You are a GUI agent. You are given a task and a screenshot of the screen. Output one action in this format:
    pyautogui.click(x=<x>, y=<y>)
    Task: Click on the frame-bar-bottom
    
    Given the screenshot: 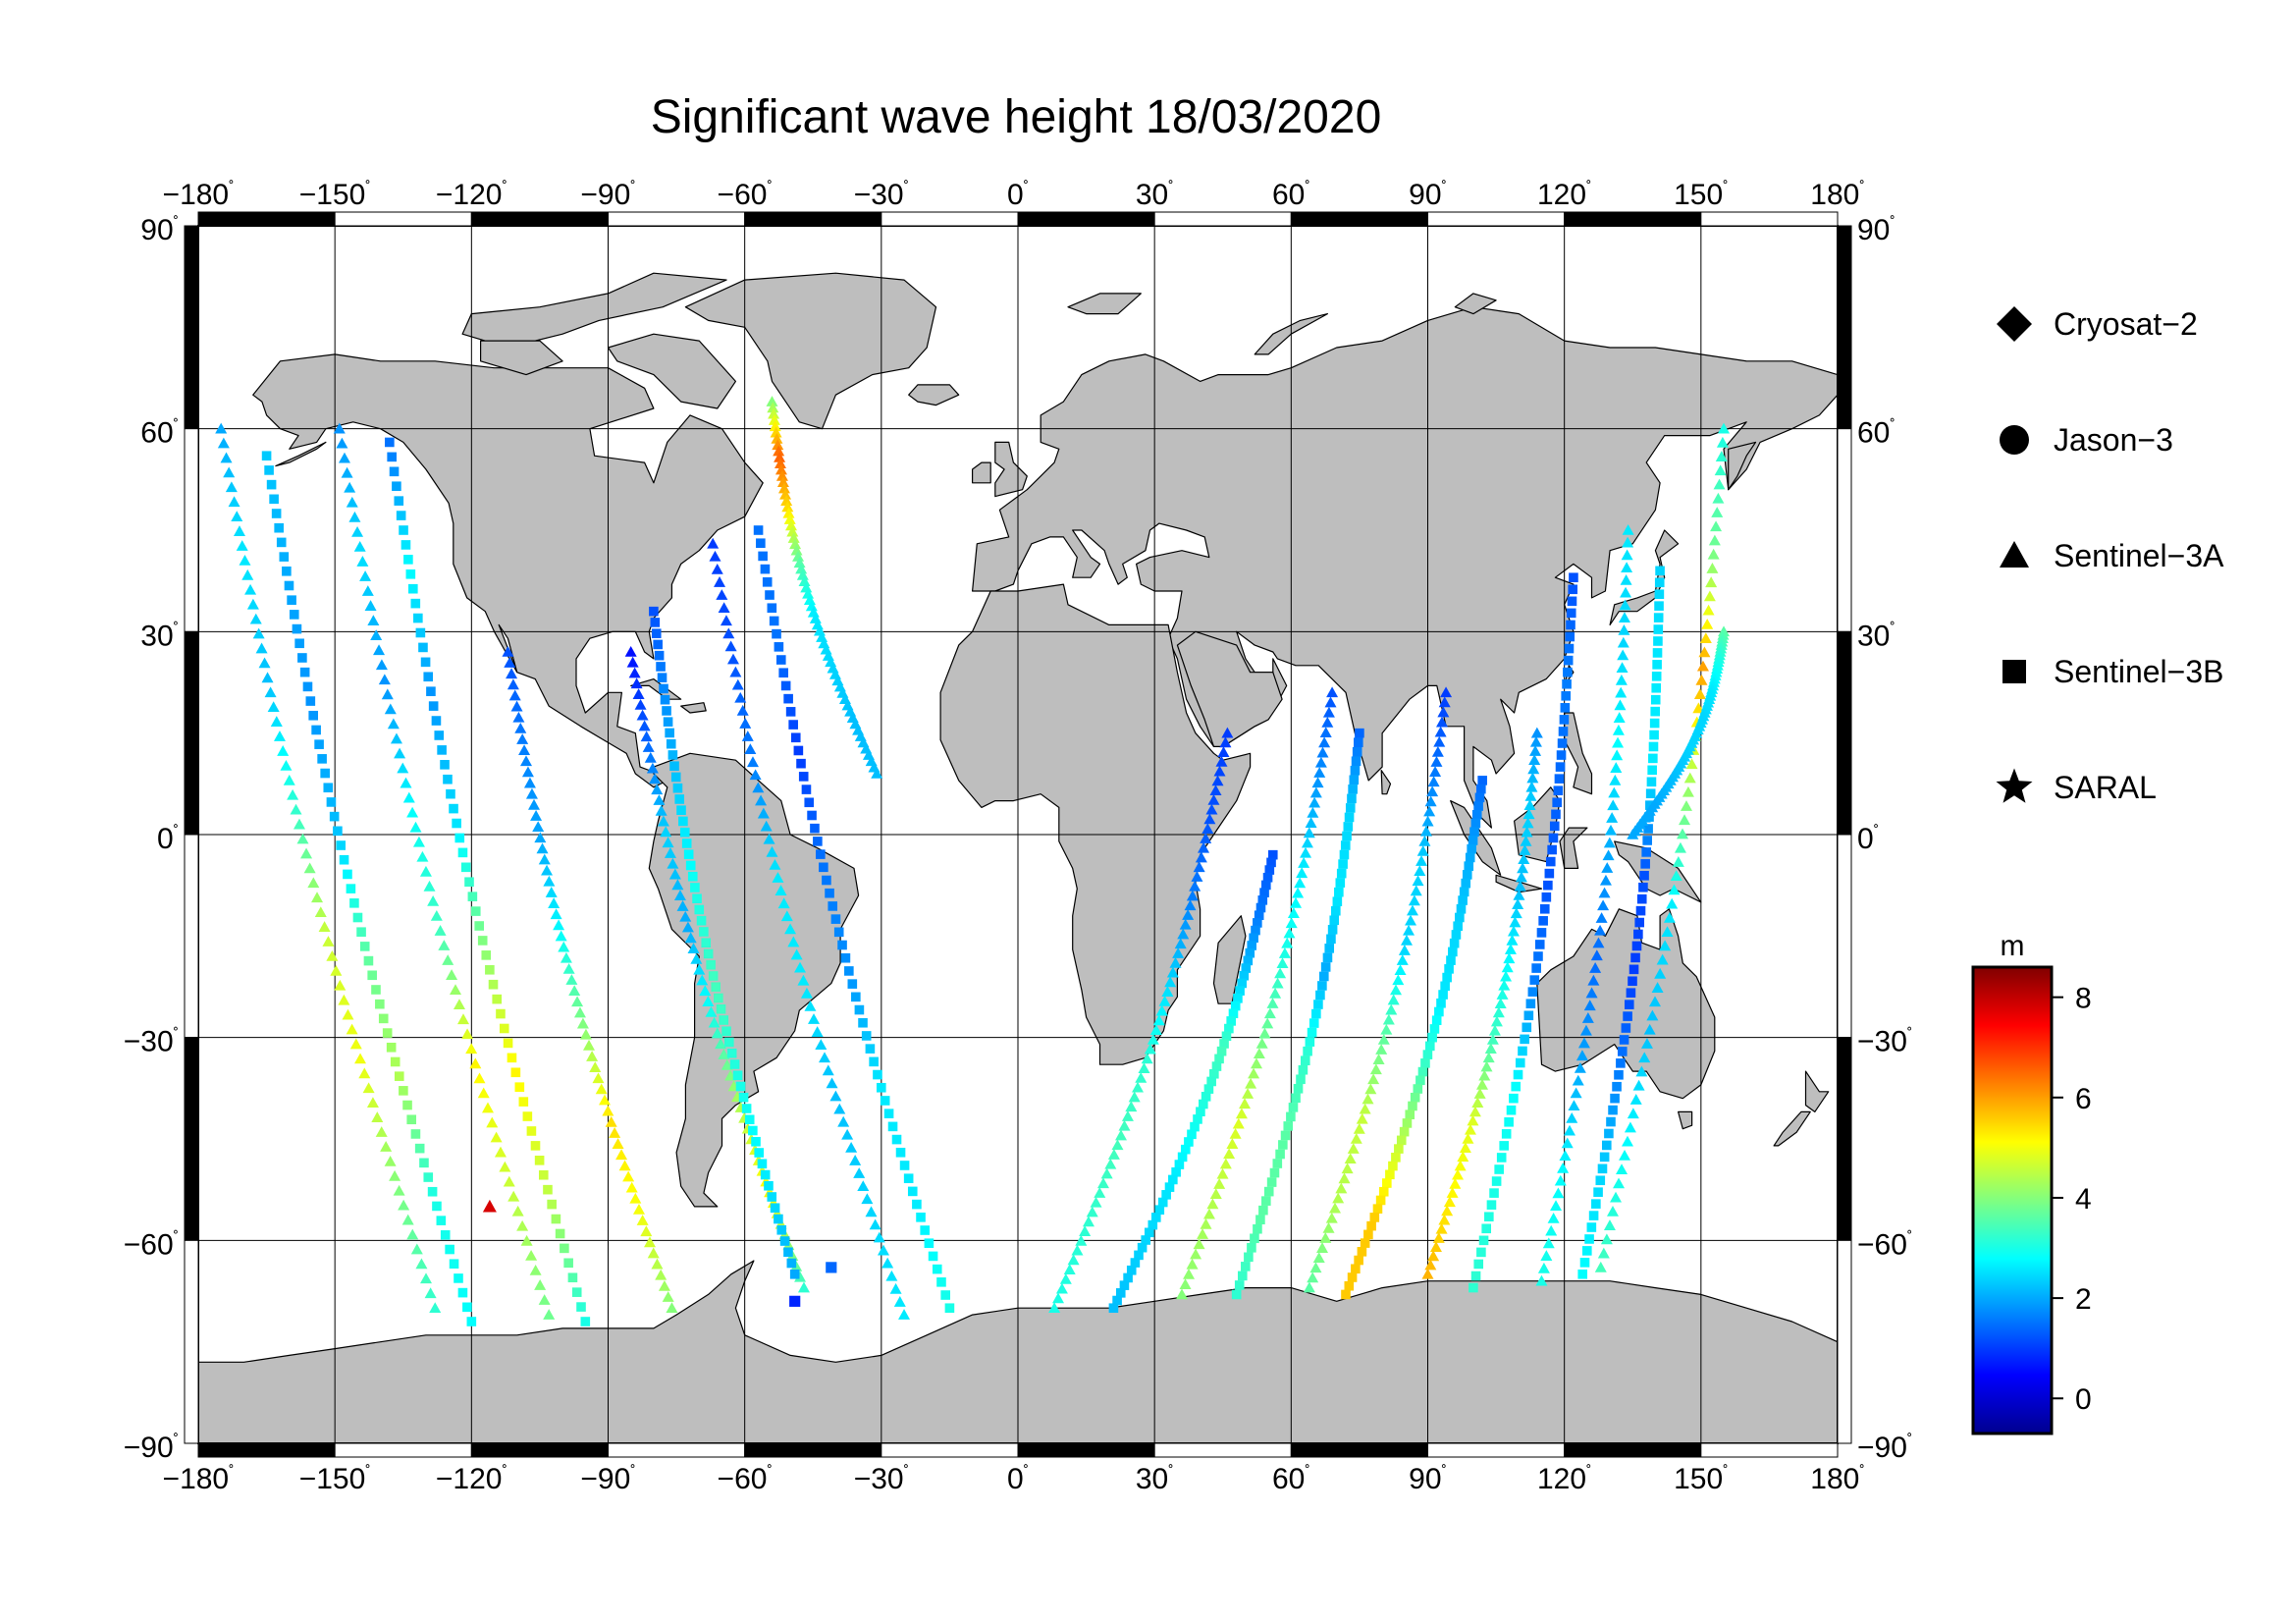 What is the action you would take?
    pyautogui.click(x=1222, y=1450)
    